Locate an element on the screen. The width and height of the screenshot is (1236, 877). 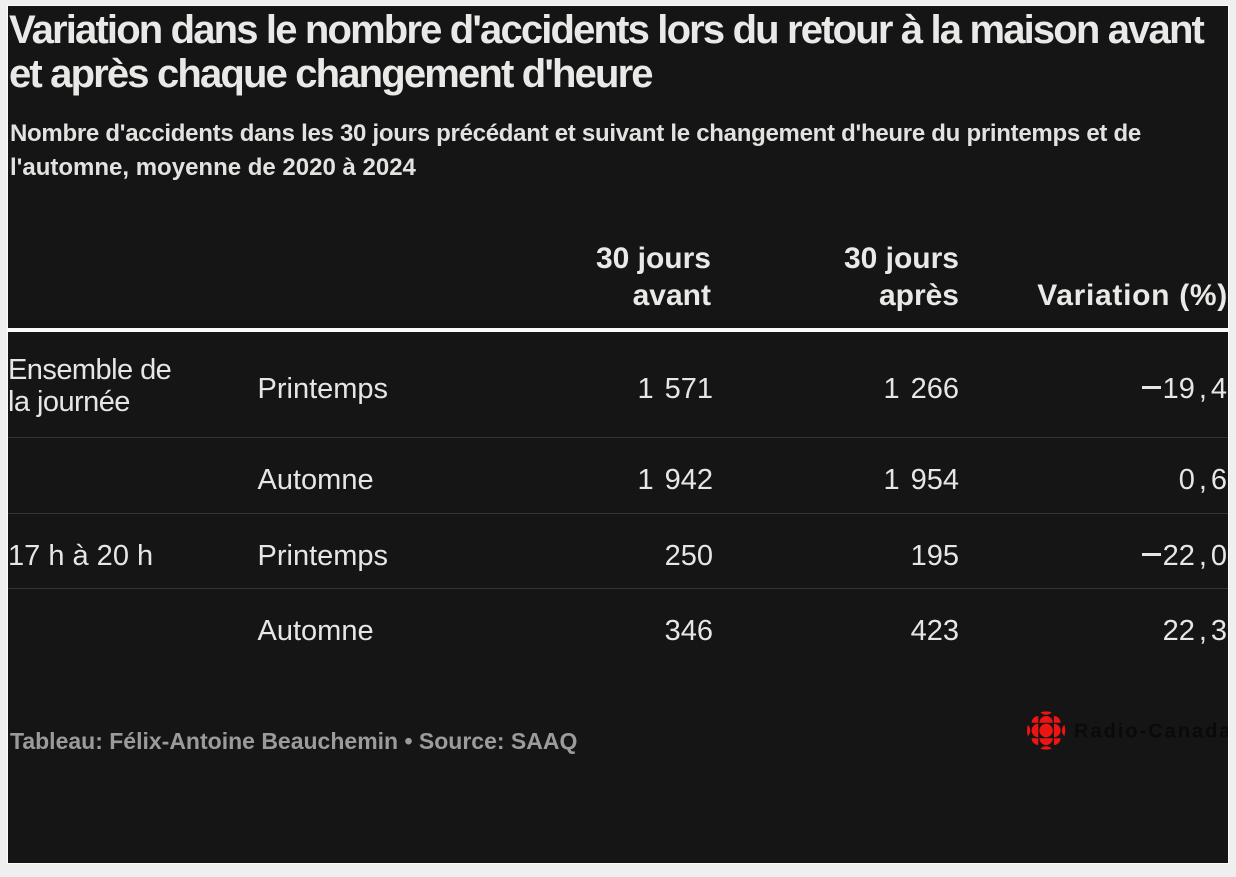
svg-text: Radio-Canada is located at coordinates (1151, 732).